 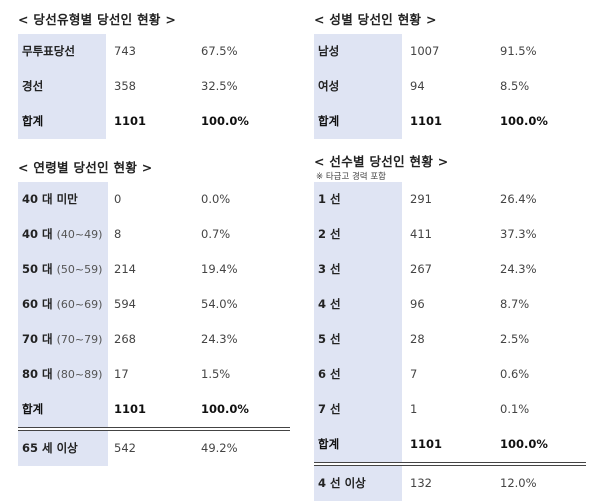 I want to click on row-count: 743, so click(x=125, y=51).